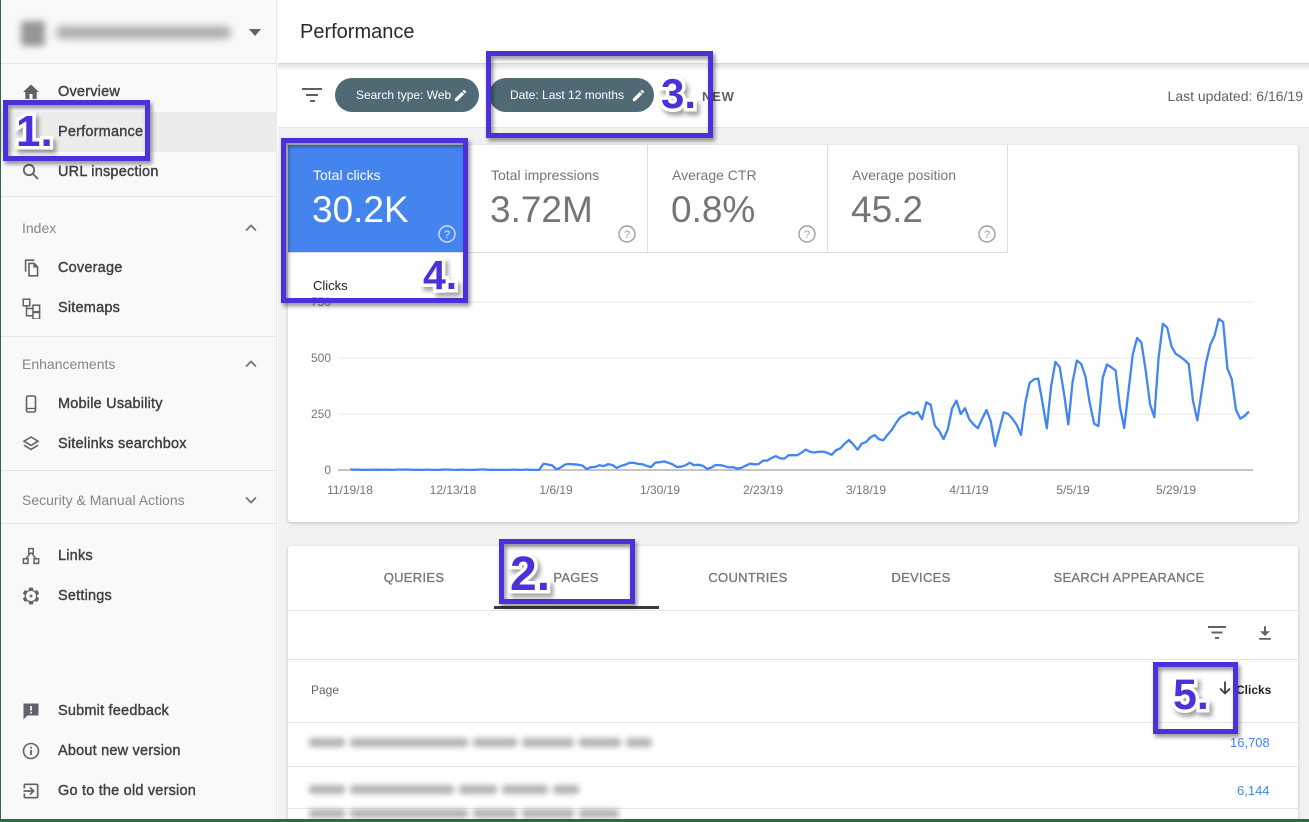  What do you see at coordinates (1176, 490) in the screenshot?
I see `svg-text: 5/29/19` at bounding box center [1176, 490].